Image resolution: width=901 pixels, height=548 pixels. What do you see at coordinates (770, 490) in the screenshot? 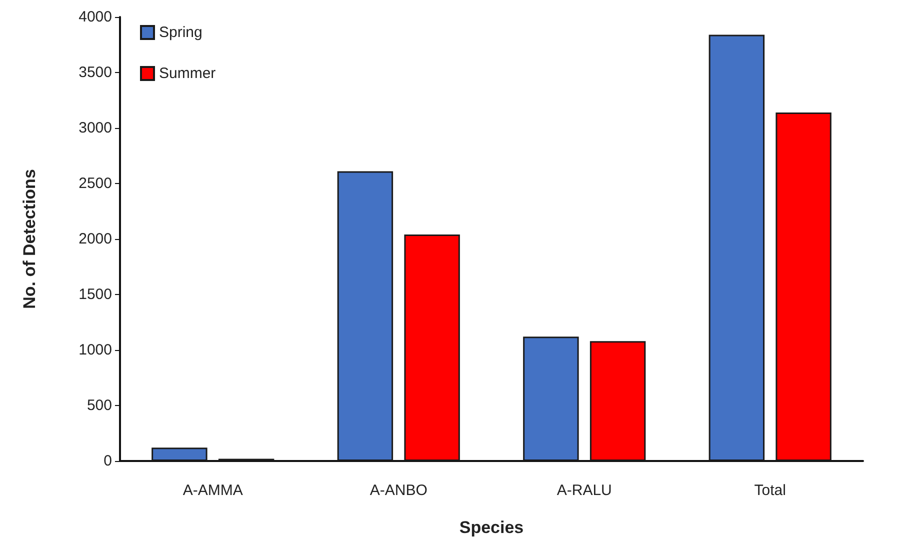
I see `x-tick-label: Total` at bounding box center [770, 490].